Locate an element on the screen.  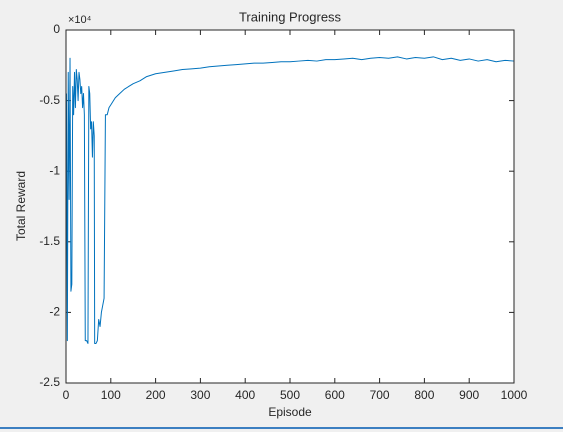
x-tick-label: 700 is located at coordinates (380, 395).